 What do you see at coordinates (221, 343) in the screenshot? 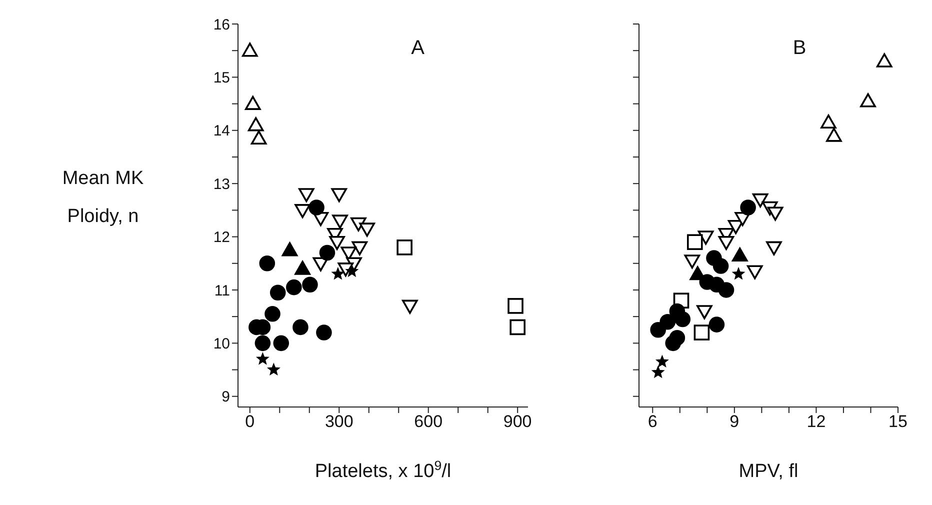
I see `y-tick-label: 10` at bounding box center [221, 343].